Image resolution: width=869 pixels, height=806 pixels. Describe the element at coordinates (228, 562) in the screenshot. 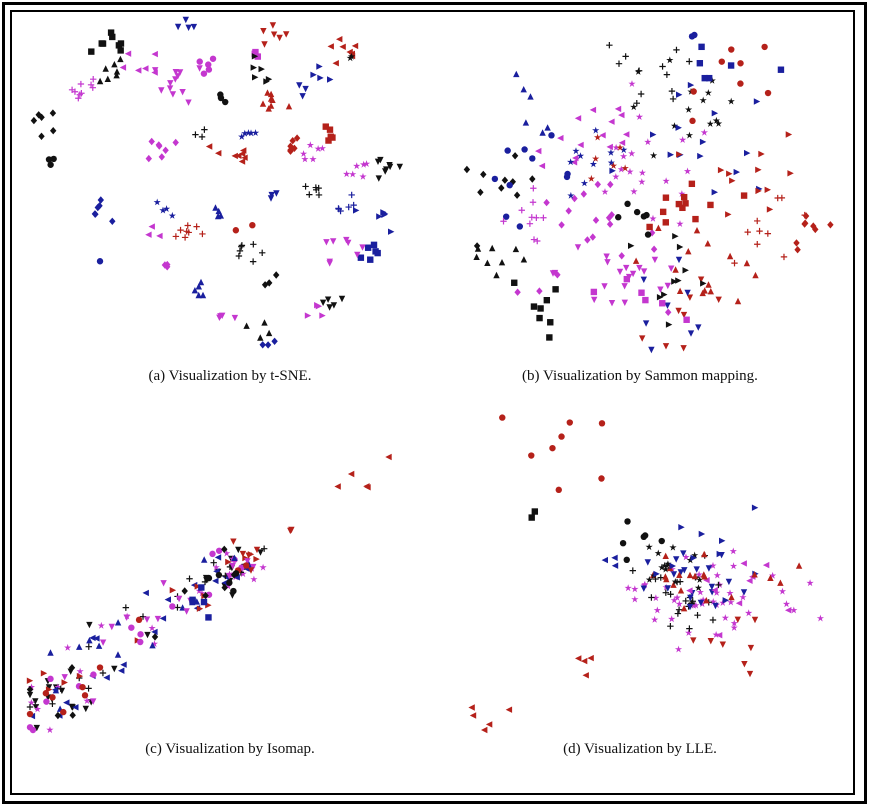

I see `point-c-red-triangle-right` at that location.